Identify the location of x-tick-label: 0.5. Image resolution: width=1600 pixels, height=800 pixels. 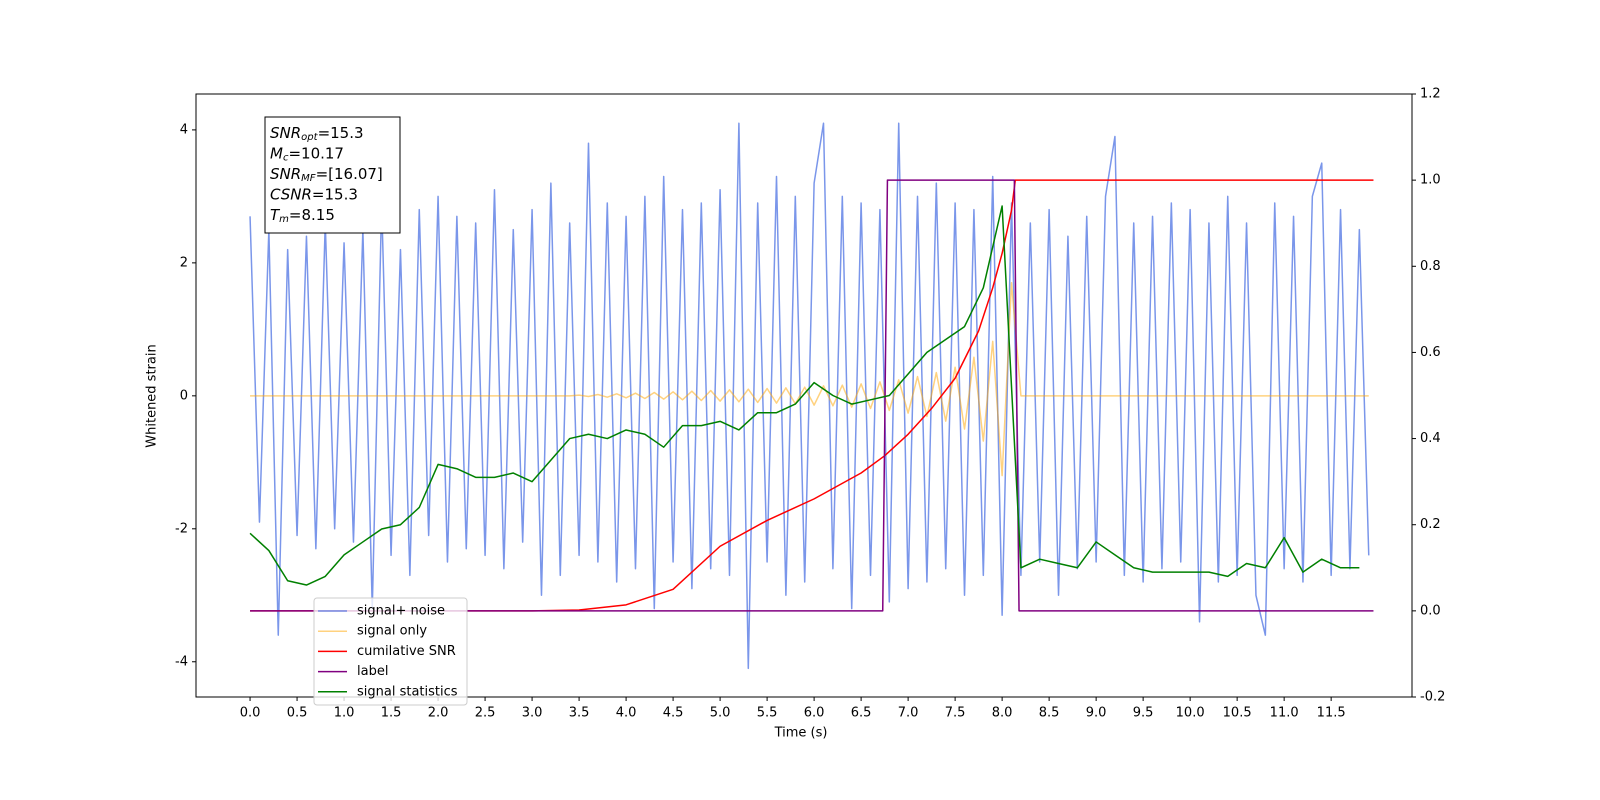
(297, 713).